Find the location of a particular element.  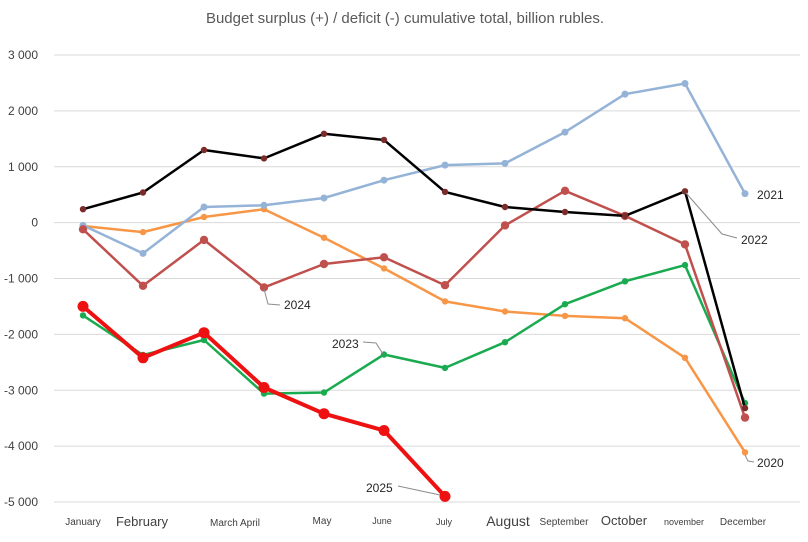

y-tick-label: -2 000 is located at coordinates (21, 334).